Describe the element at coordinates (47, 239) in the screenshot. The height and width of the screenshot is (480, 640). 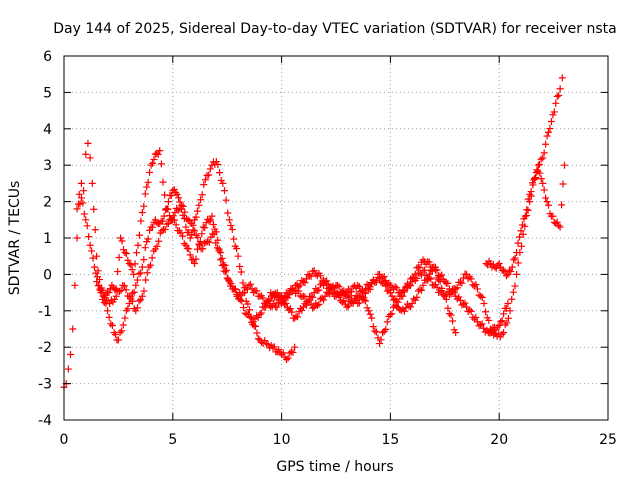
I see `y-tick-label: 1` at that location.